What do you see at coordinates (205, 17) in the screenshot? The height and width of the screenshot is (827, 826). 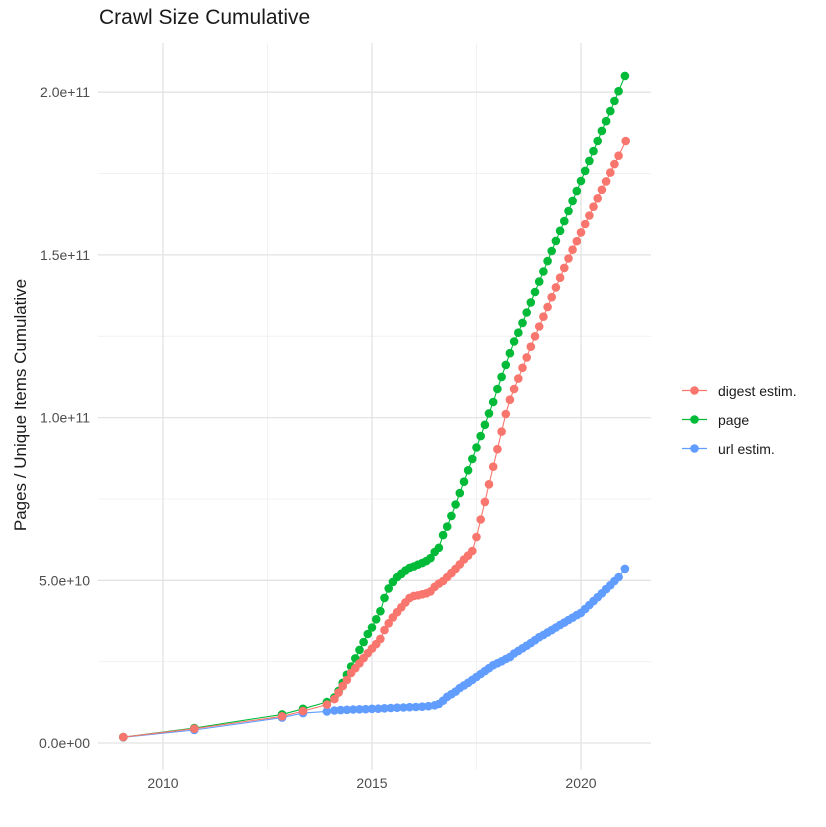 I see `chart-title: Crawl Size Cumulative` at bounding box center [205, 17].